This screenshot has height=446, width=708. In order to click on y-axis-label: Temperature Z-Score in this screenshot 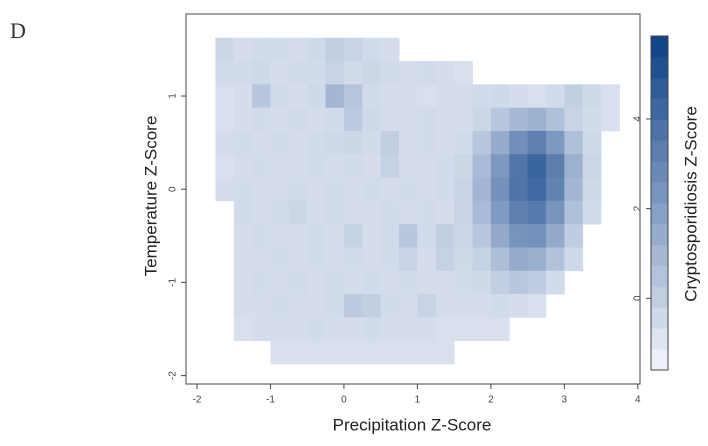, I will do `click(150, 196)`.